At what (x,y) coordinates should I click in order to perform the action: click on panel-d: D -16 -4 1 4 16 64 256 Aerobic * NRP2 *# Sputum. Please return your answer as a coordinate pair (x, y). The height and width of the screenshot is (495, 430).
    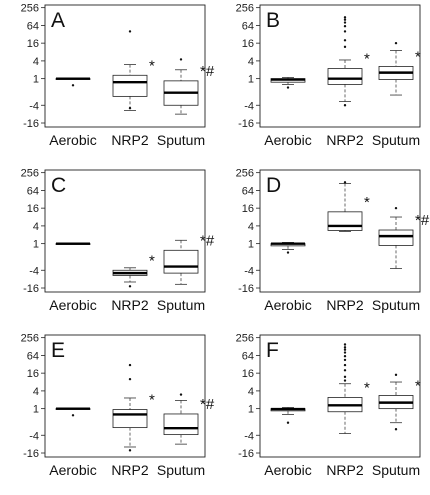
    Looking at the image, I should click on (333, 240).